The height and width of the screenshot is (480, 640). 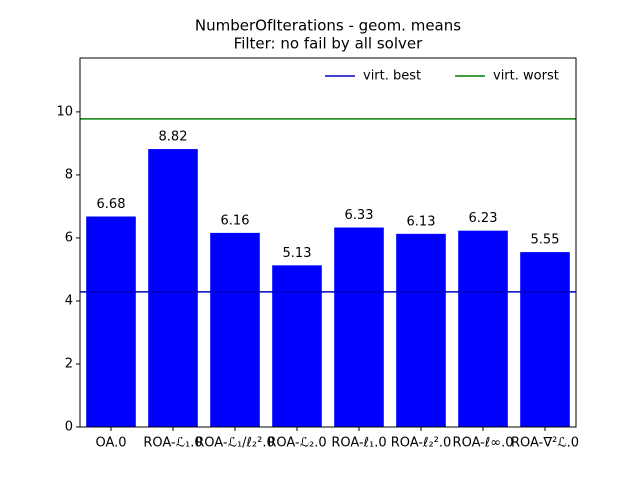 What do you see at coordinates (421, 221) in the screenshot?
I see `value-label: 6.13` at bounding box center [421, 221].